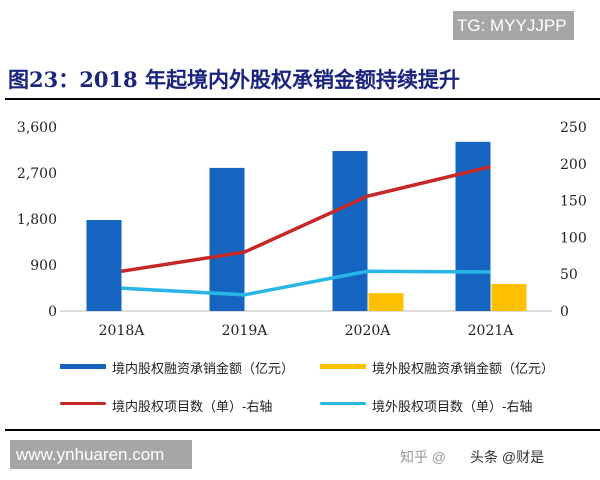 This screenshot has width=600, height=480. I want to click on title-rule, so click(302, 99).